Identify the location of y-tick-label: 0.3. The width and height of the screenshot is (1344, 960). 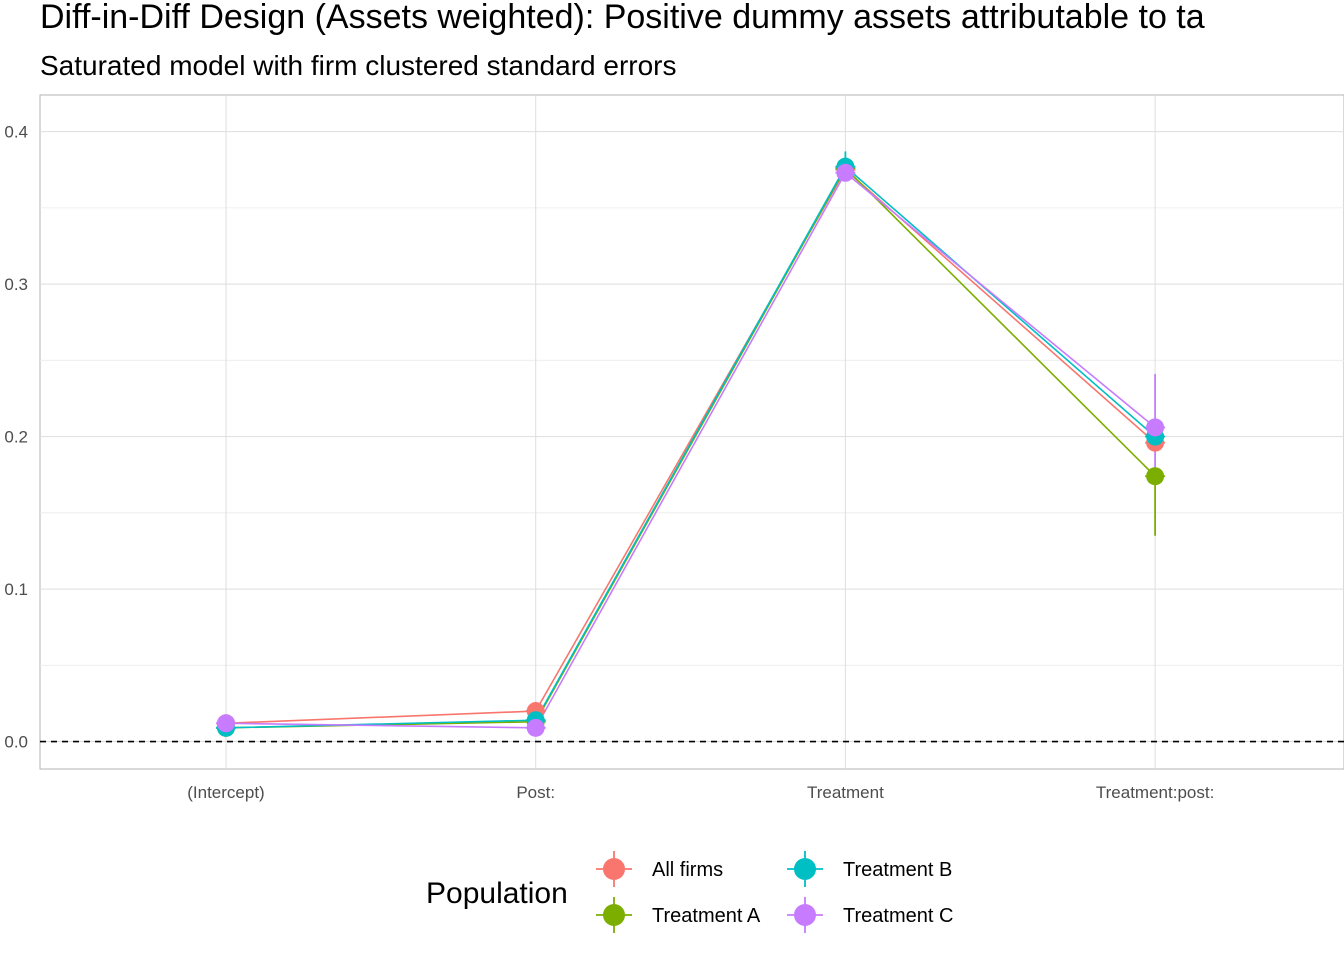
(16, 284).